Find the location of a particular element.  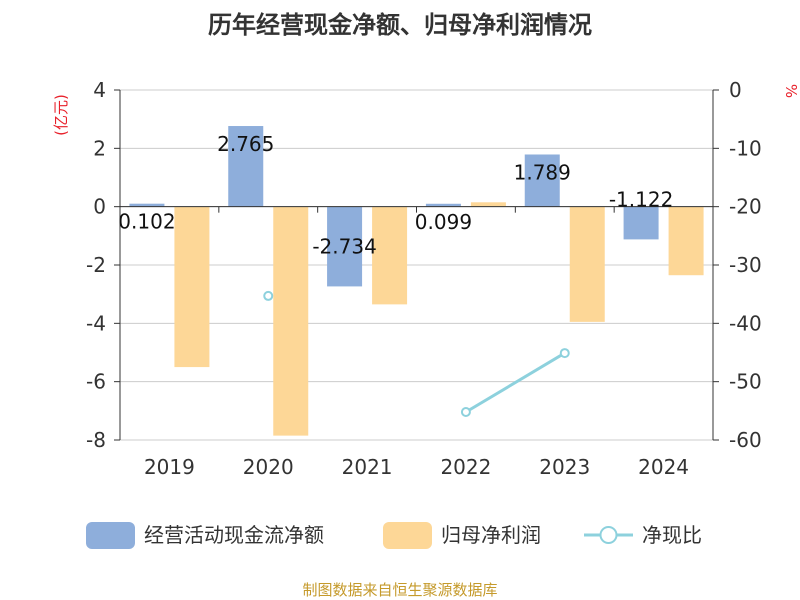

right-tick-label: -30 is located at coordinates (745, 265).